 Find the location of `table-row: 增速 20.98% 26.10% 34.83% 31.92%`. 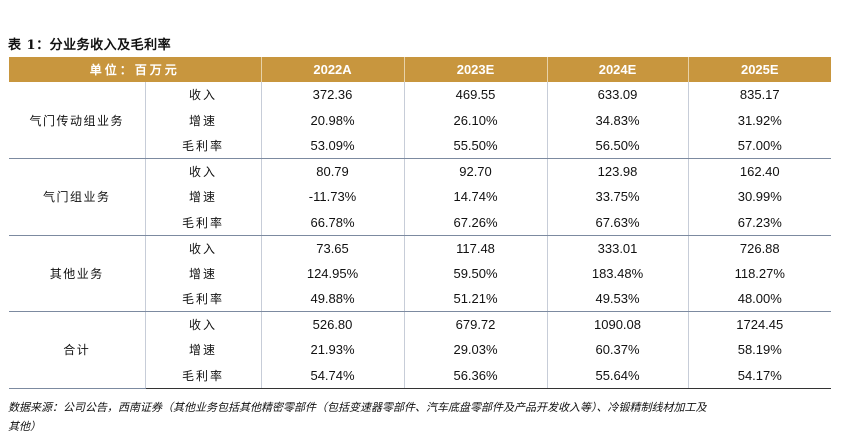

table-row: 增速 20.98% 26.10% 34.83% 31.92% is located at coordinates (420, 120).